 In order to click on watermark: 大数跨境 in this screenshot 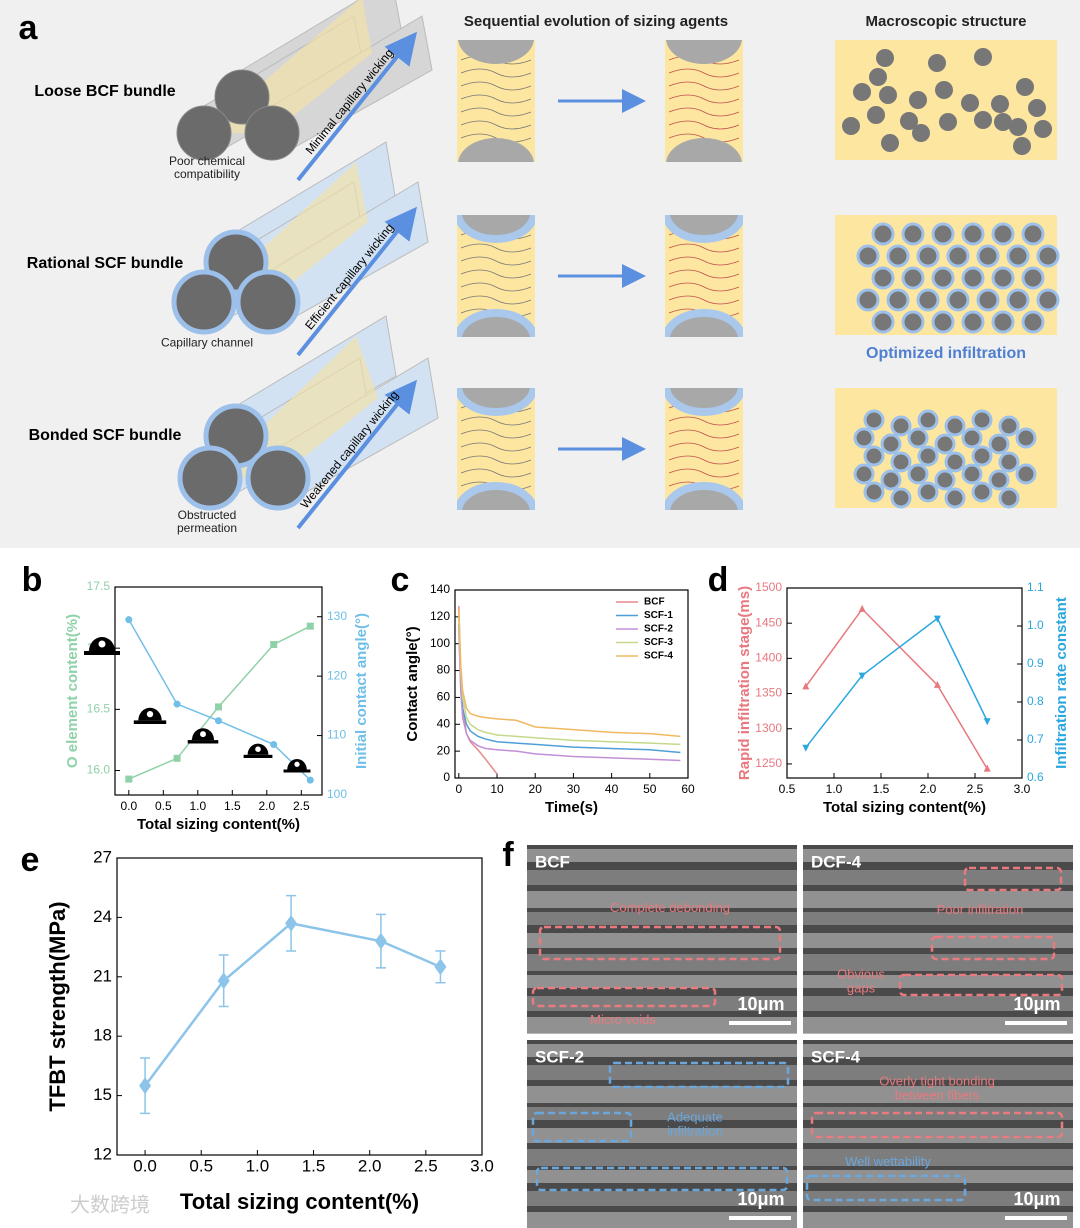, I will do `click(110, 1204)`.